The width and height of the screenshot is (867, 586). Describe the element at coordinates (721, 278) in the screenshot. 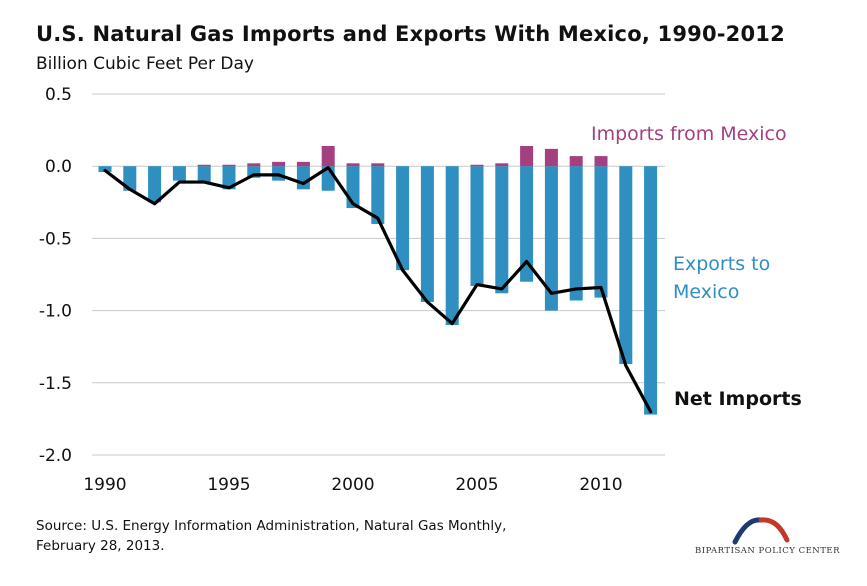

I see `exports-annotation: Exports to Mexico` at that location.